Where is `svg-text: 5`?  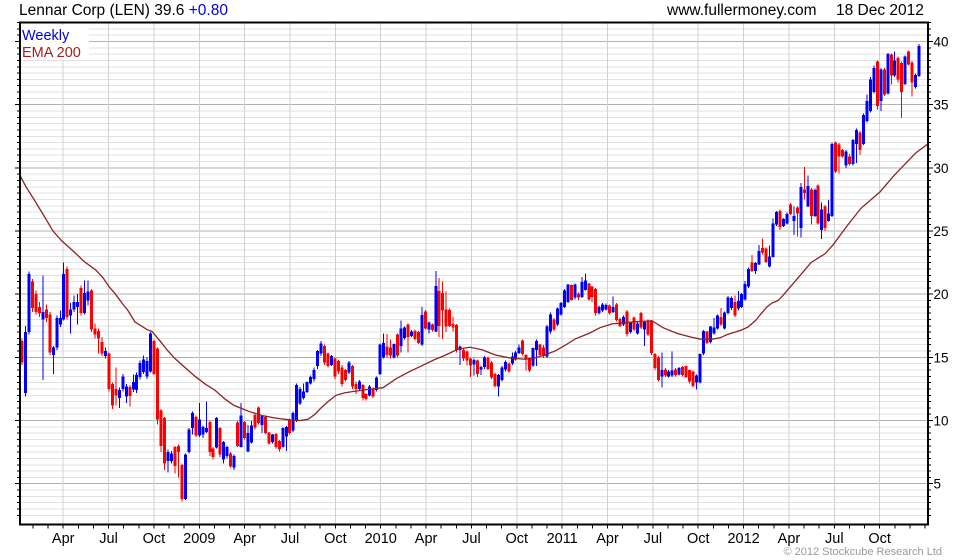 svg-text: 5 is located at coordinates (938, 484).